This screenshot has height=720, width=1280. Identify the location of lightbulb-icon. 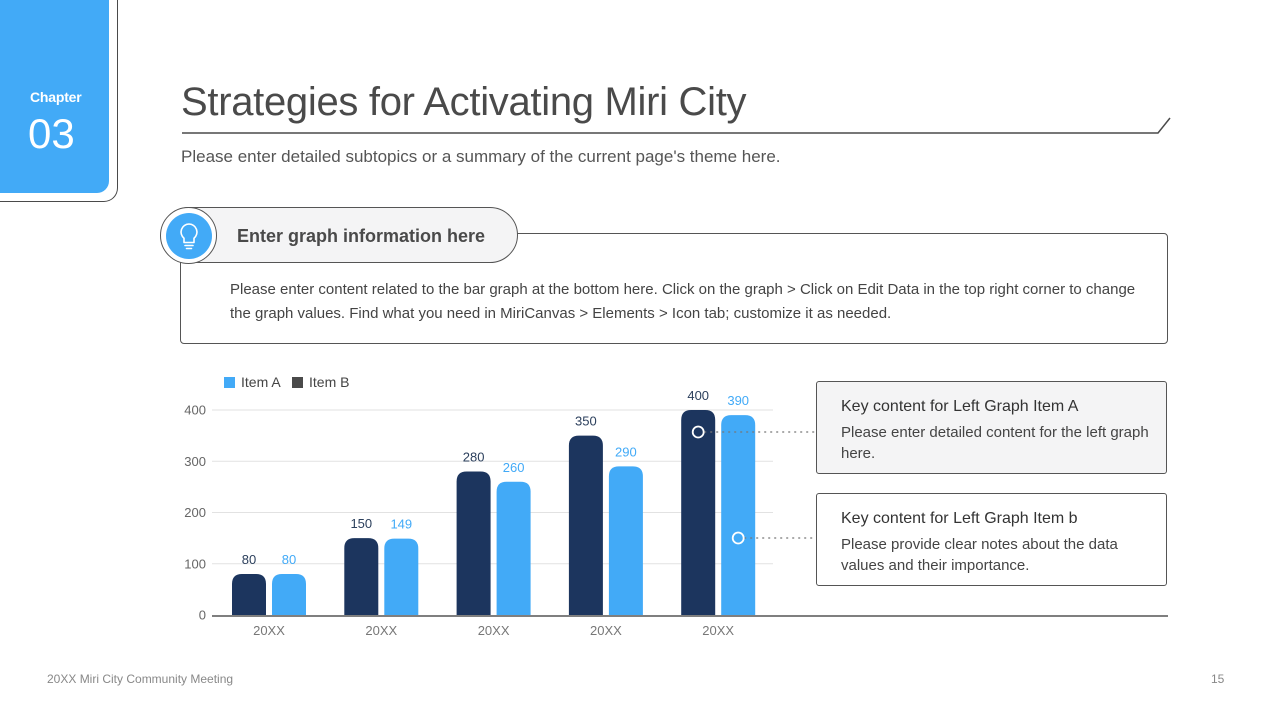
(189, 236).